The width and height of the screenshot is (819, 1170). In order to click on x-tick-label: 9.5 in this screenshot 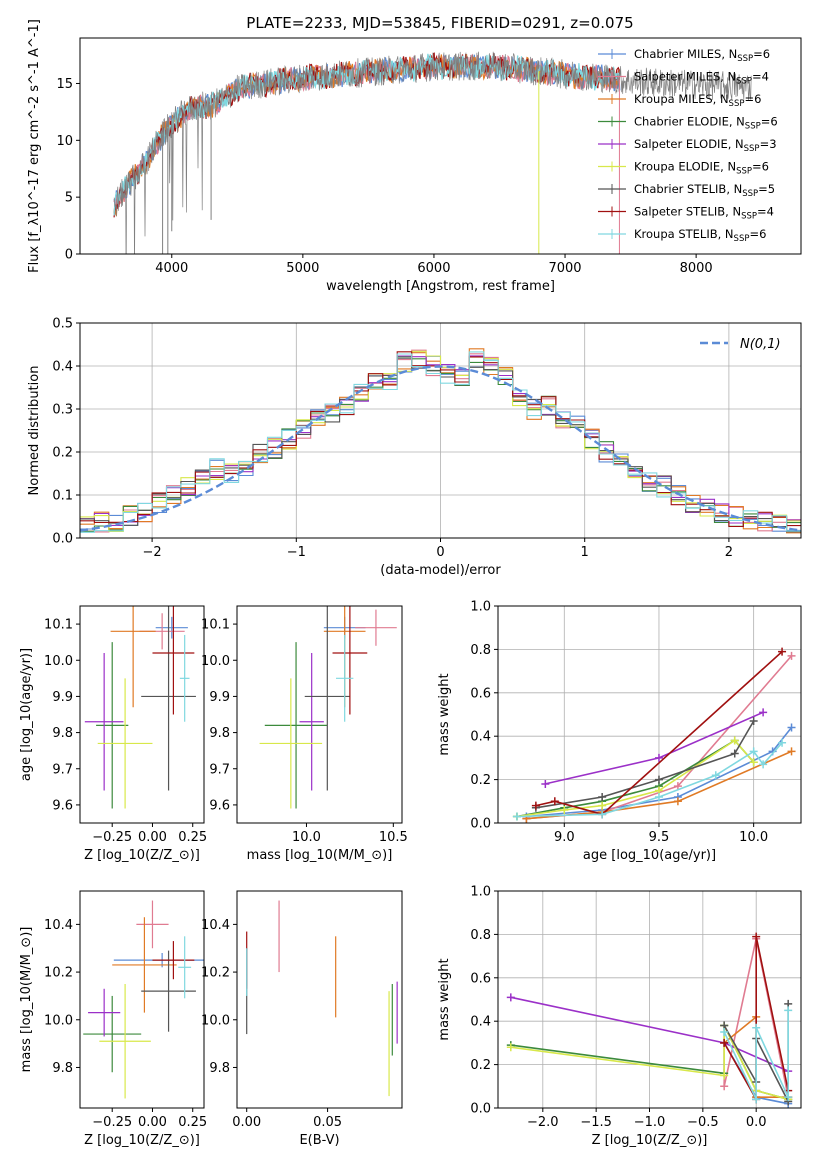, I will do `click(659, 837)`.